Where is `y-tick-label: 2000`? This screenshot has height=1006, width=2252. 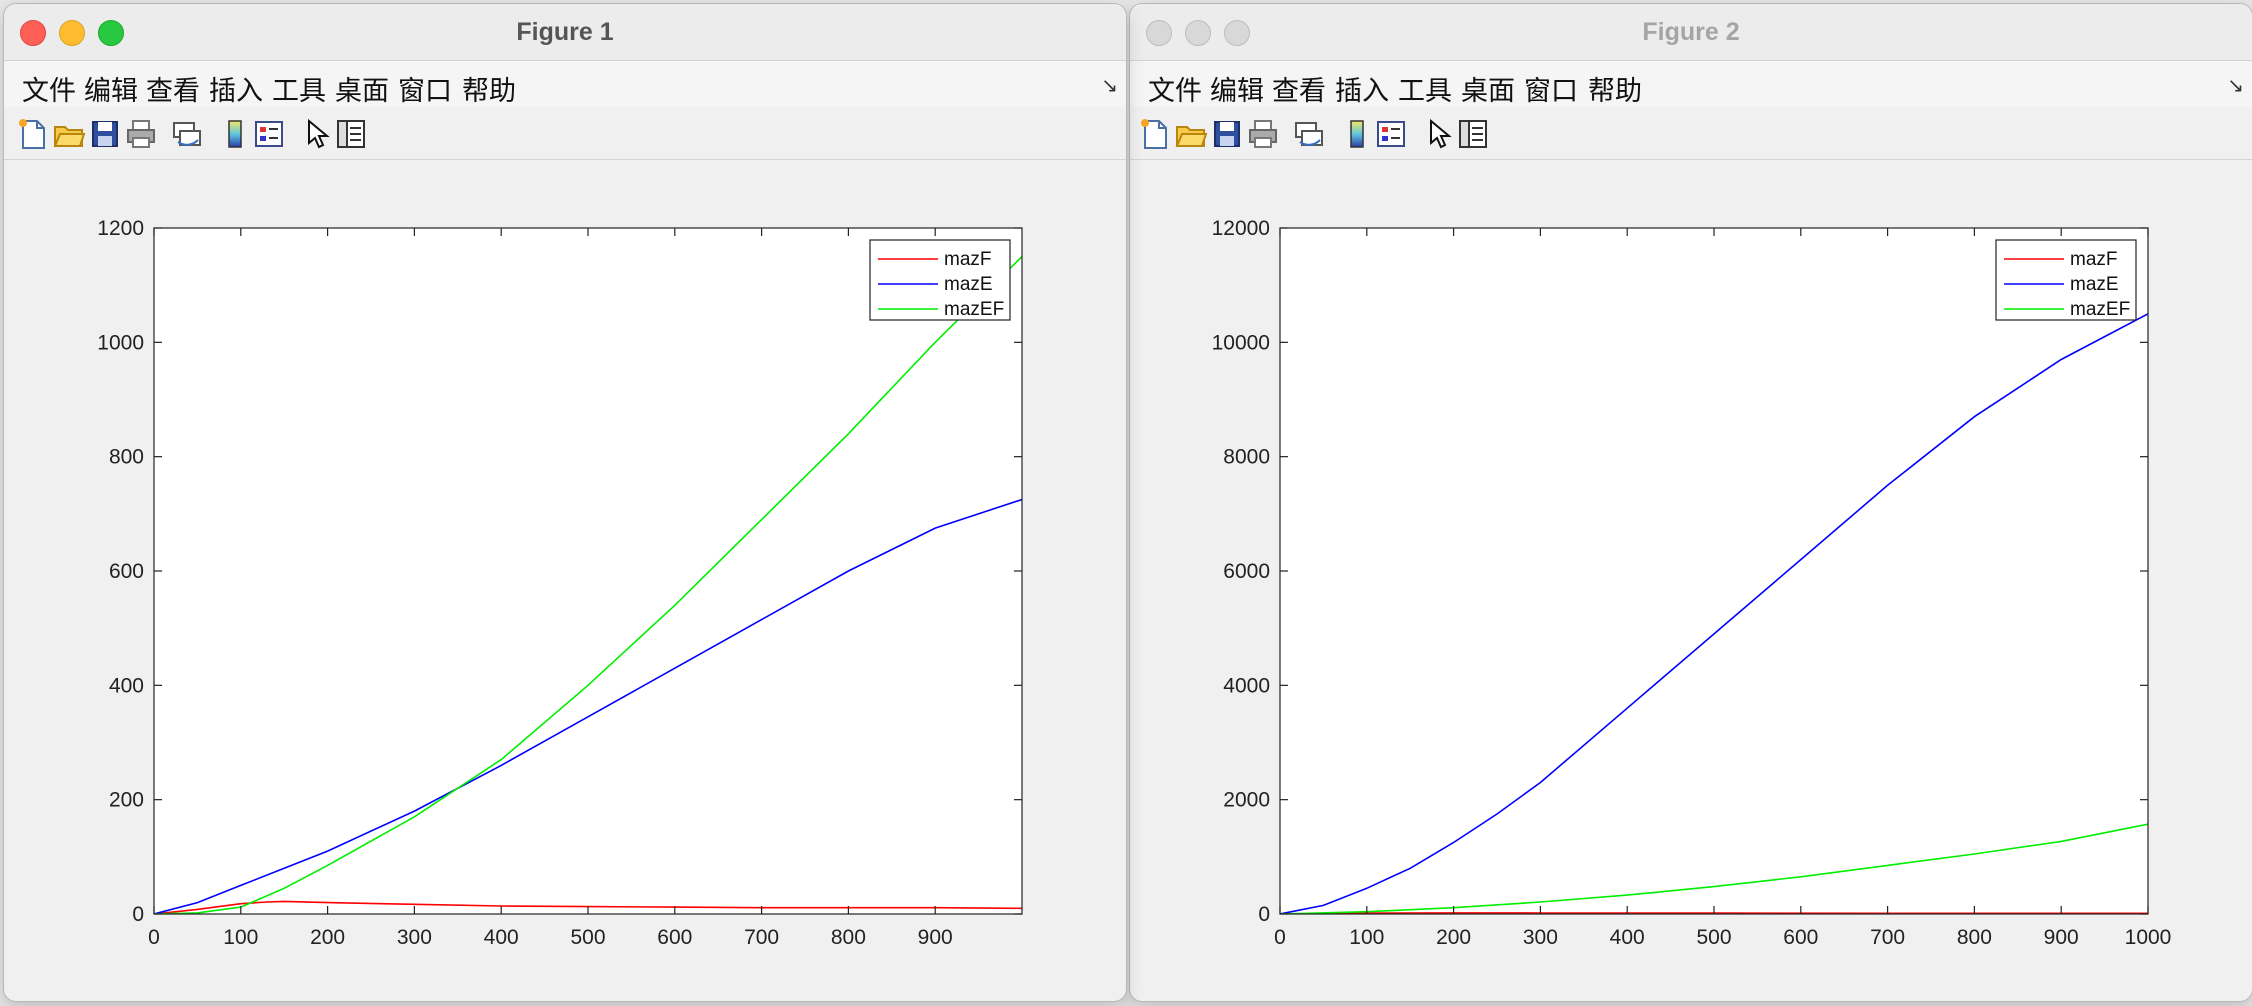 y-tick-label: 2000 is located at coordinates (1246, 800).